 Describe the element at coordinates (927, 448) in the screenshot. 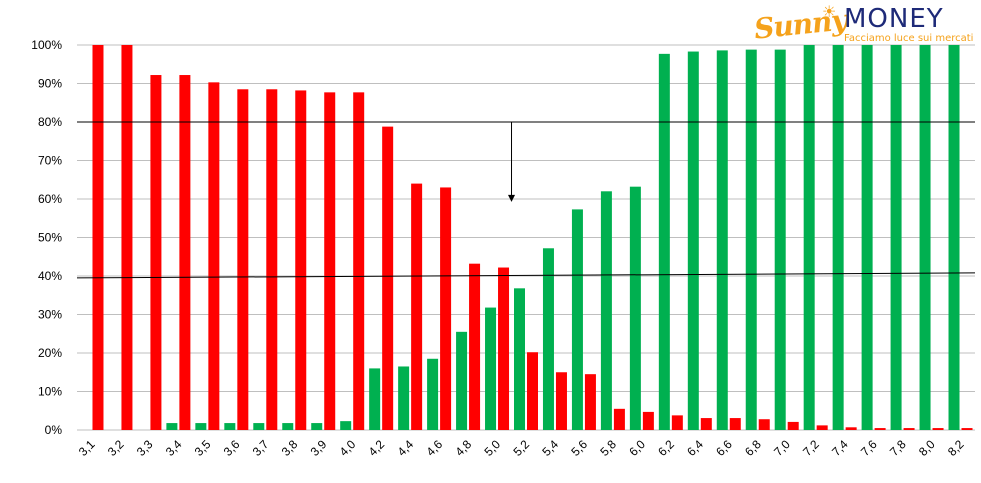

I see `x-tick-label: 8,0` at that location.